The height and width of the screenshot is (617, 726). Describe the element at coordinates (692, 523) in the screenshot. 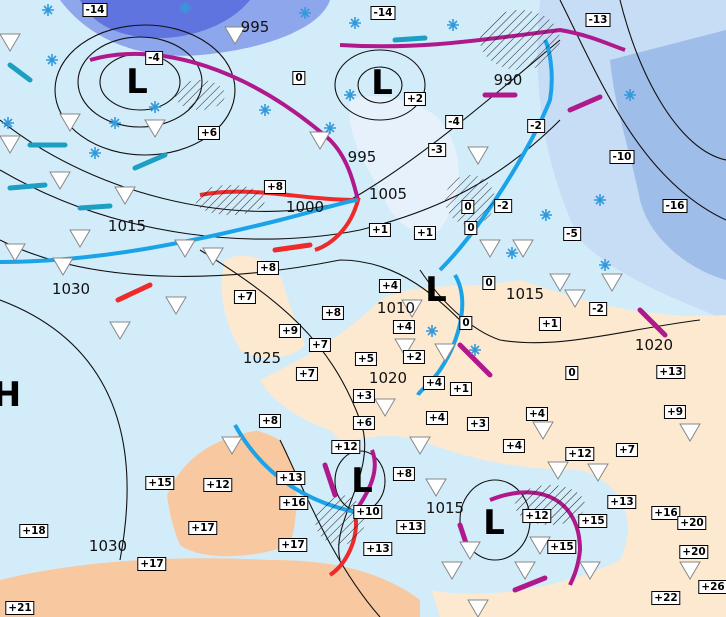

I see `temperature-label: +20` at that location.